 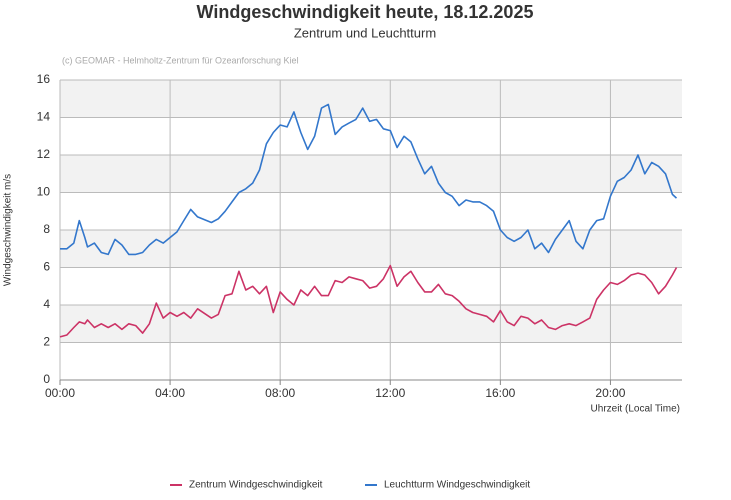 What do you see at coordinates (390, 393) in the screenshot?
I see `x-tick-label: 12:00` at bounding box center [390, 393].